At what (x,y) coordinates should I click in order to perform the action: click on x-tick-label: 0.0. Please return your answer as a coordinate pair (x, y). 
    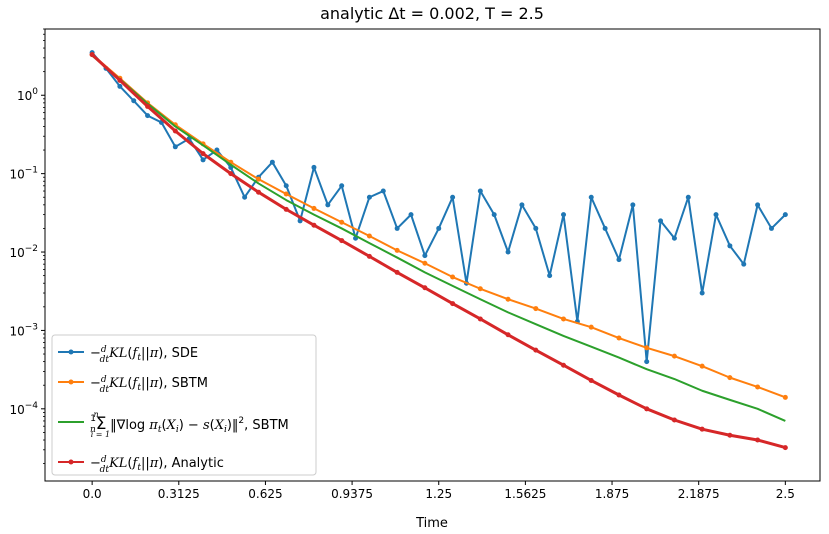
    Looking at the image, I should click on (92, 494).